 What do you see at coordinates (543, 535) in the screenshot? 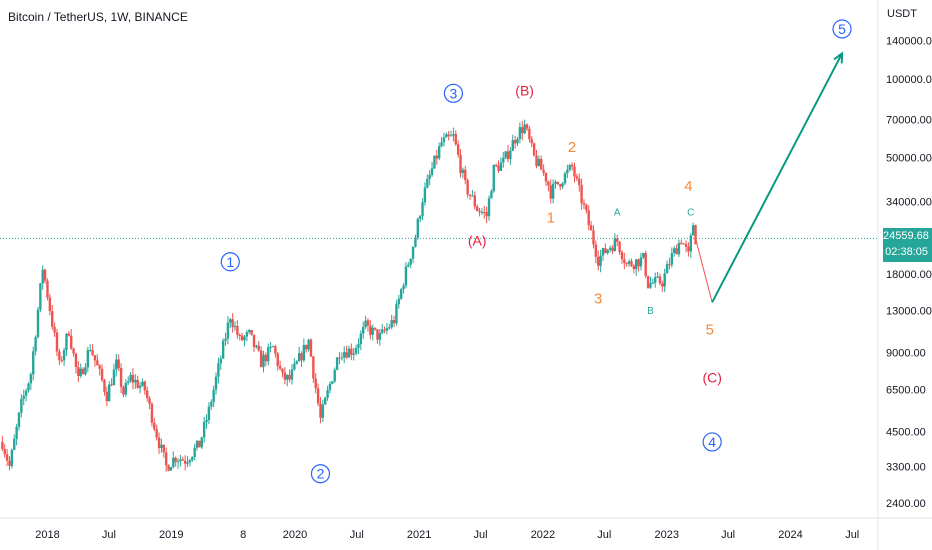
I see `x-tick-label: 2022` at bounding box center [543, 535].